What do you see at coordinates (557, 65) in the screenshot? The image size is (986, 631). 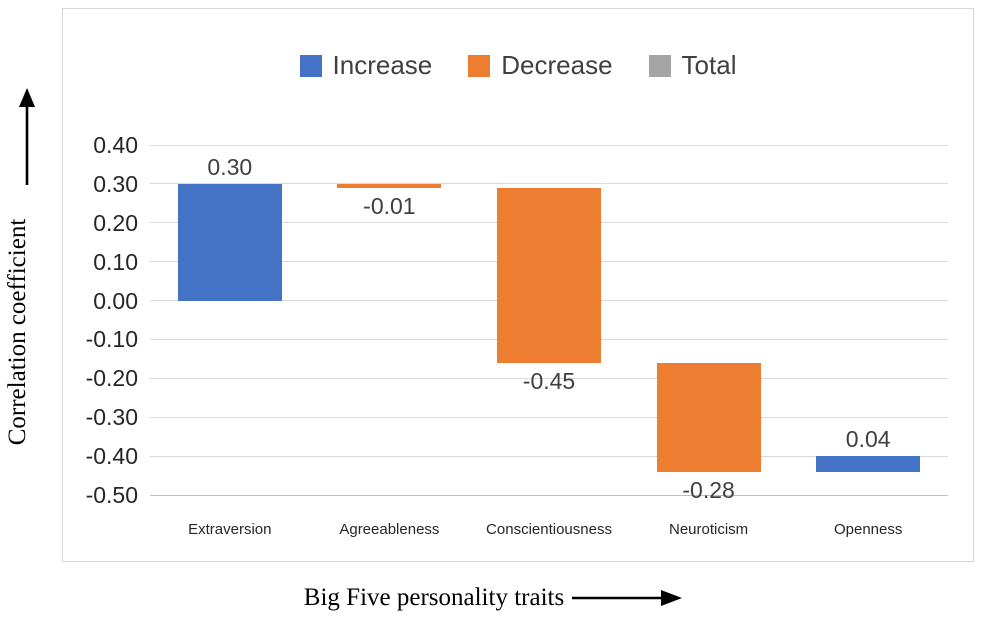 I see `legend-label-decrease: Decrease` at bounding box center [557, 65].